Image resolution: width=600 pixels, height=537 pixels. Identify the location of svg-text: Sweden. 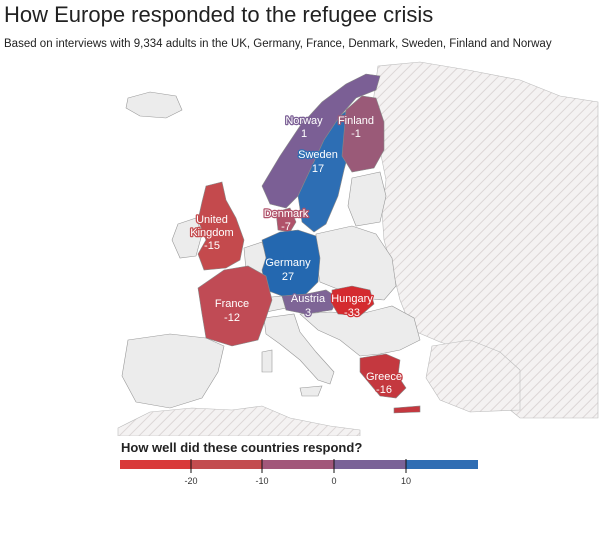
(318, 155).